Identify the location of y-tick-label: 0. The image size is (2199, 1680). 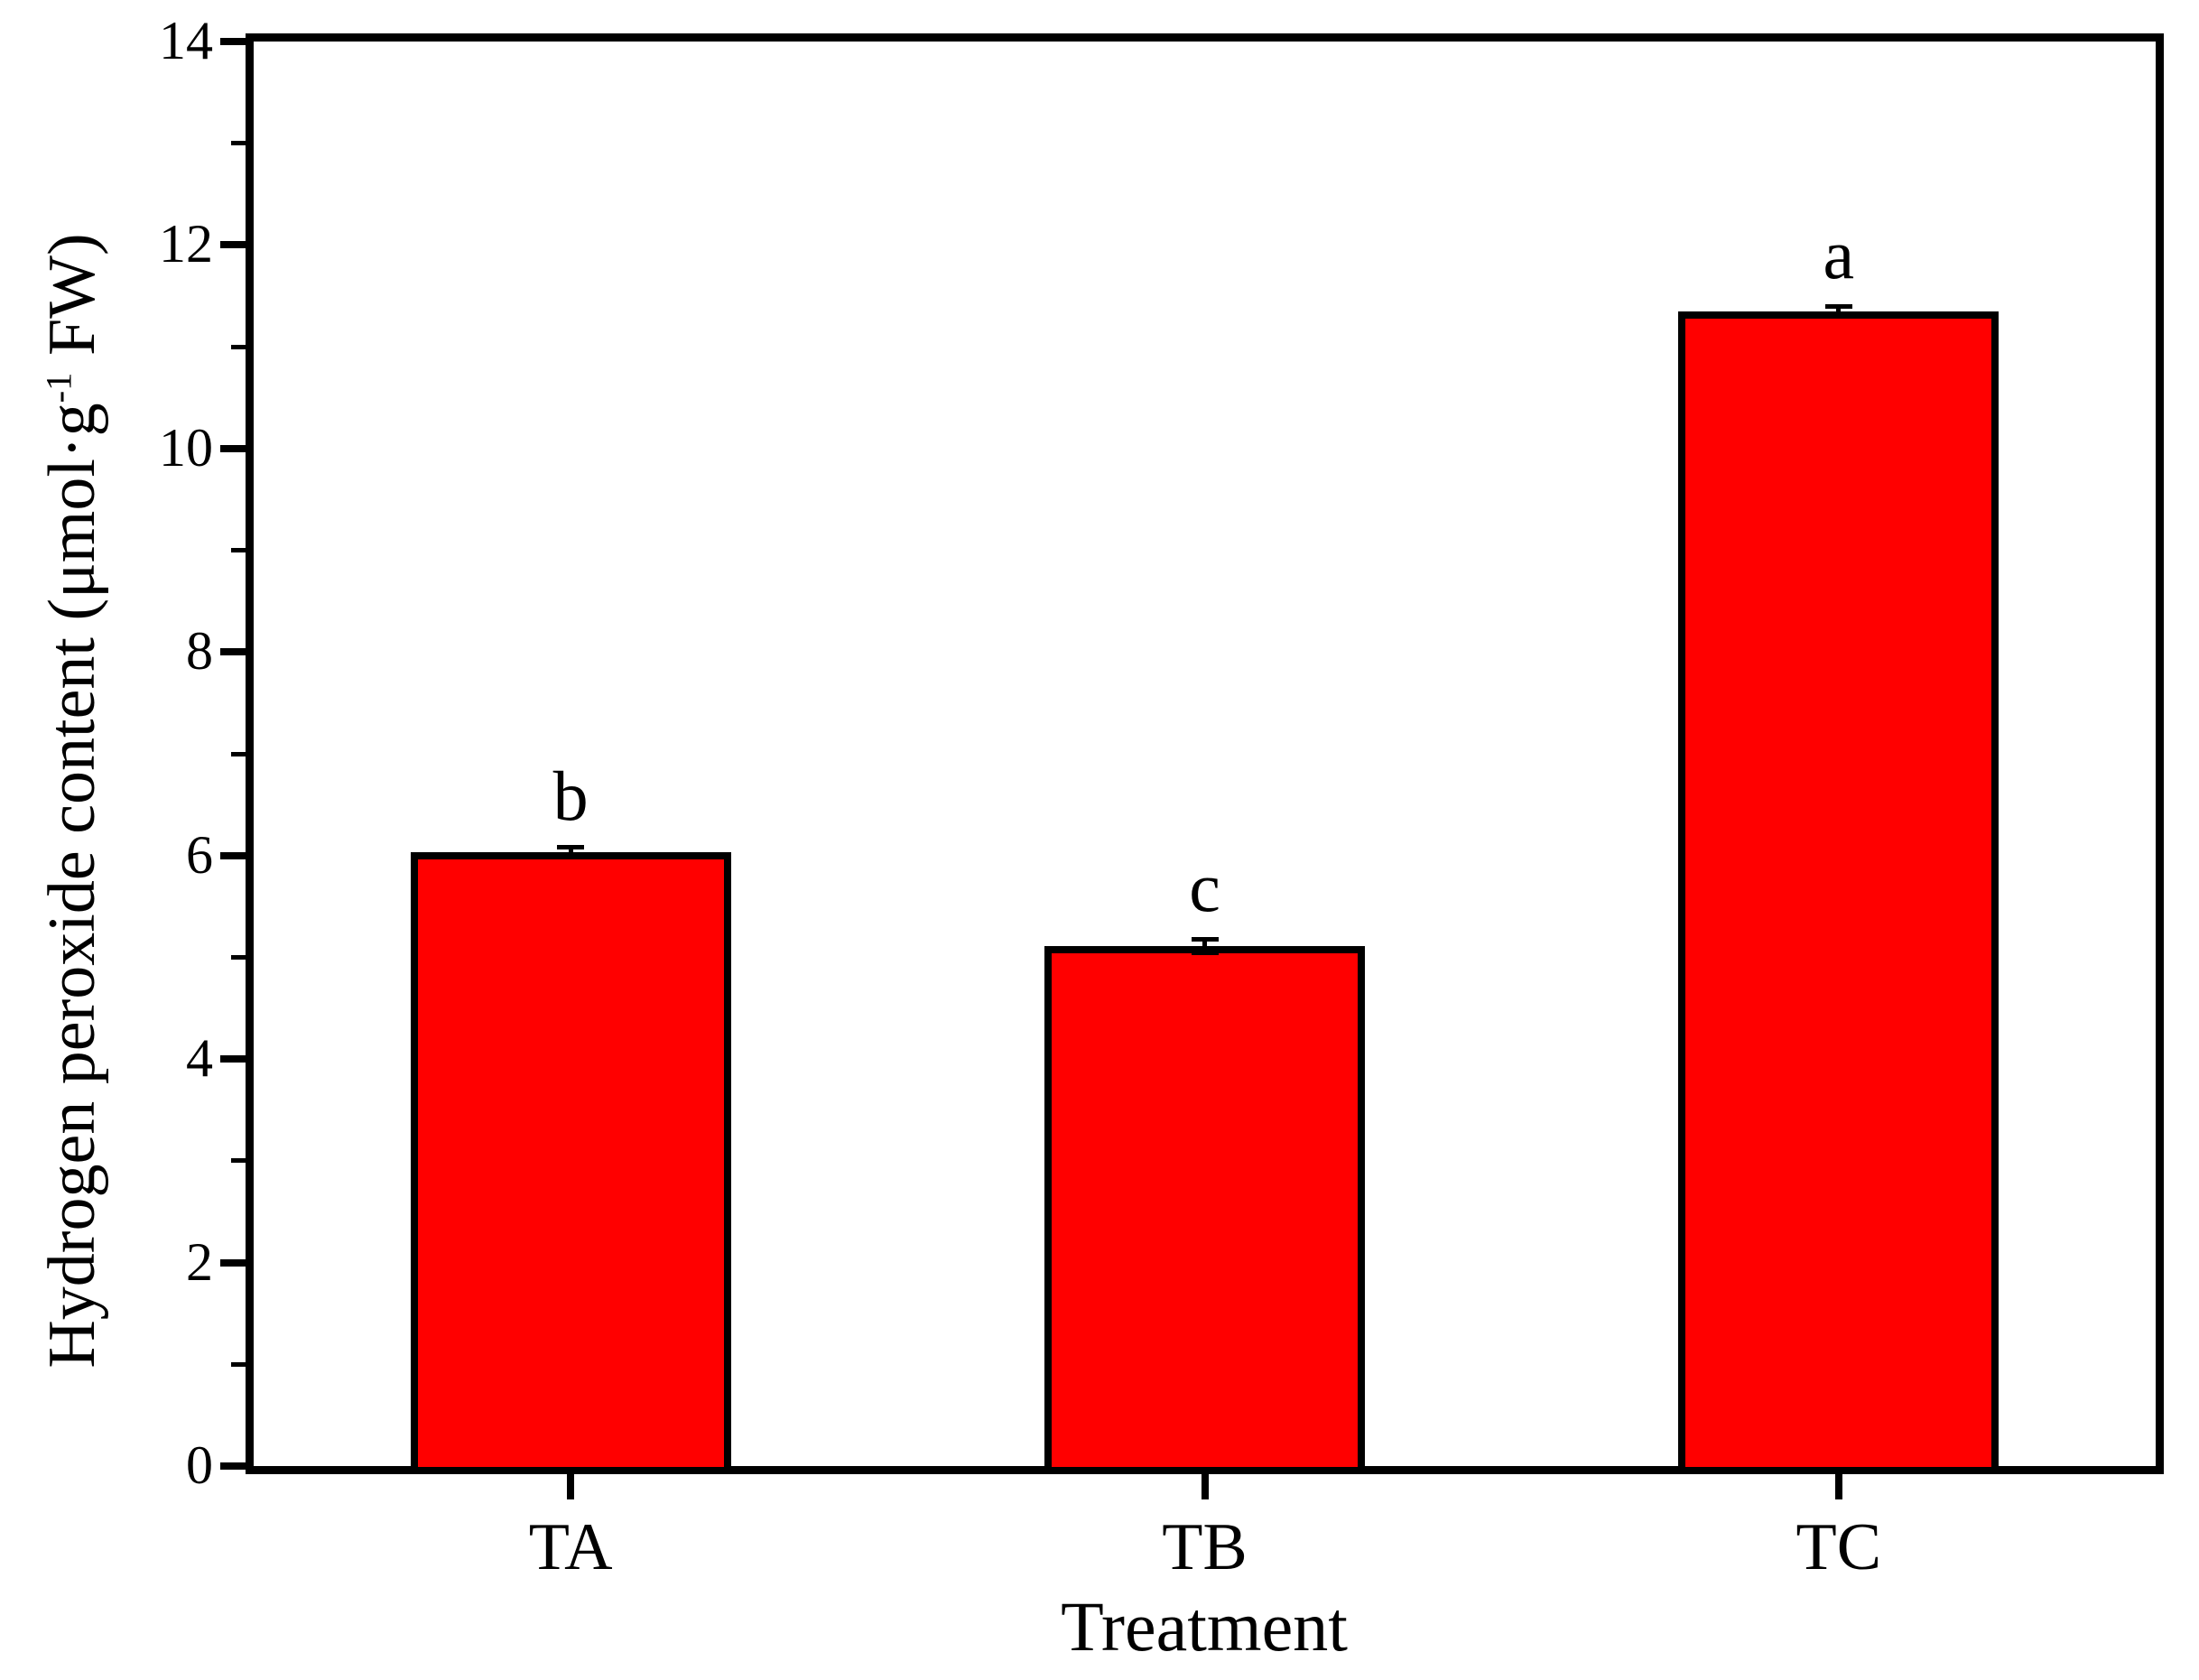
(200, 1465).